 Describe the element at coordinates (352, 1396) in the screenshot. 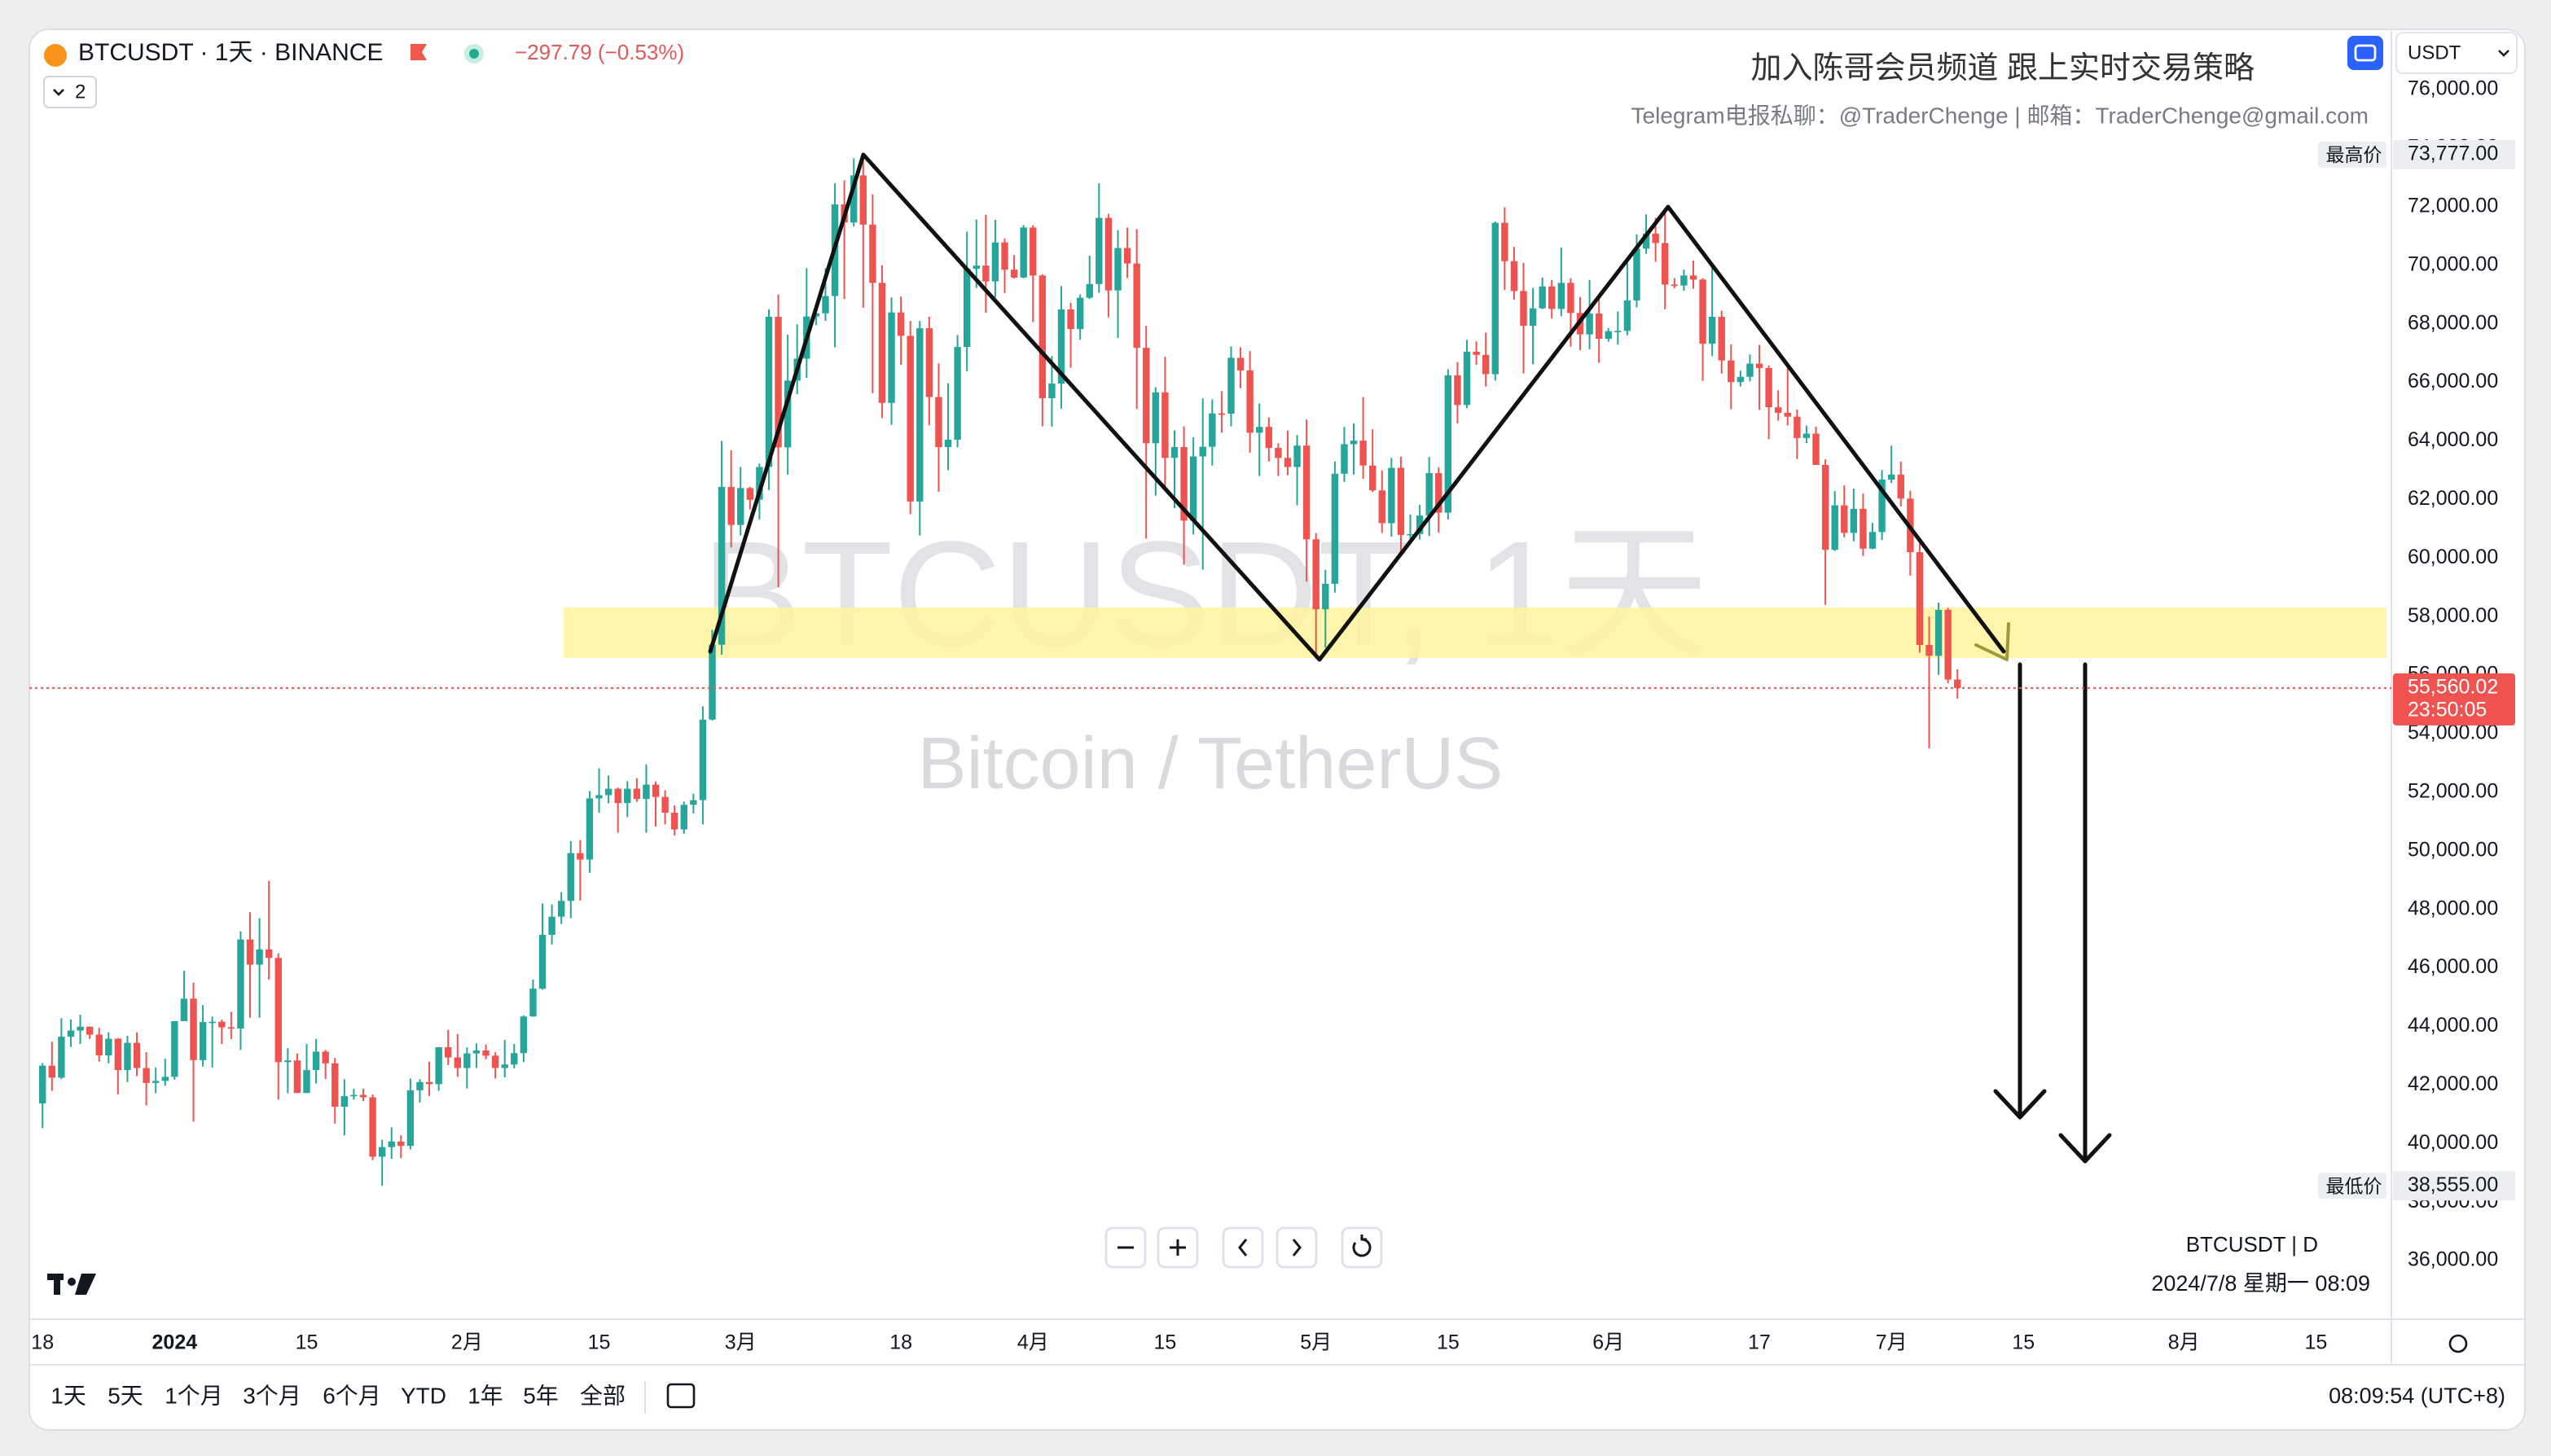

I see `range-button: 6个月` at that location.